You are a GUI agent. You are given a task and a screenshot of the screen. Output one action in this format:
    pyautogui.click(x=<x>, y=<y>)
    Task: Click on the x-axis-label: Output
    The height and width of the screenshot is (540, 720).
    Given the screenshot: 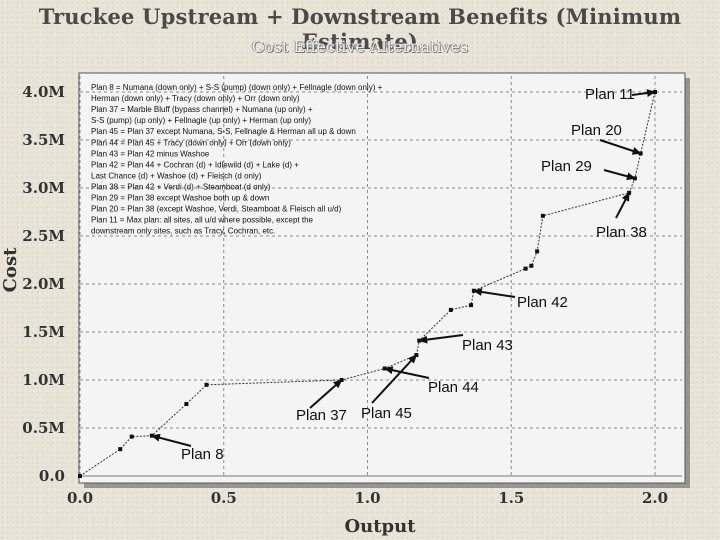 What is the action you would take?
    pyautogui.click(x=380, y=526)
    